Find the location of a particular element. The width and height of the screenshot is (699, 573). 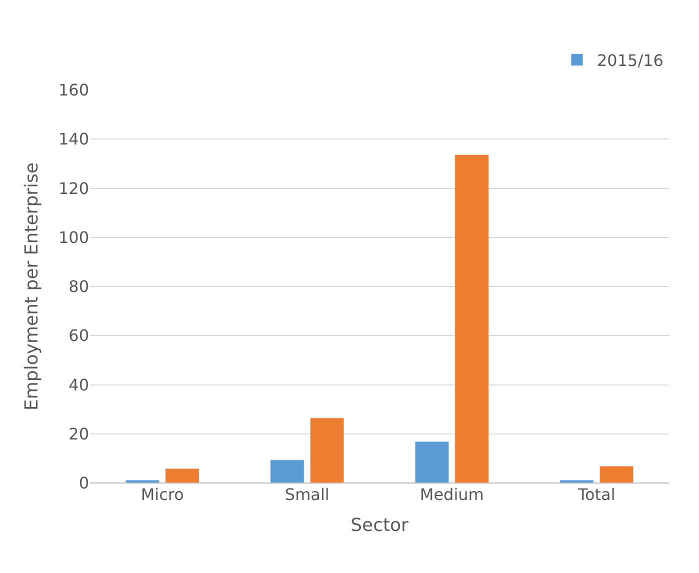

x-tick-label: Total is located at coordinates (596, 494).